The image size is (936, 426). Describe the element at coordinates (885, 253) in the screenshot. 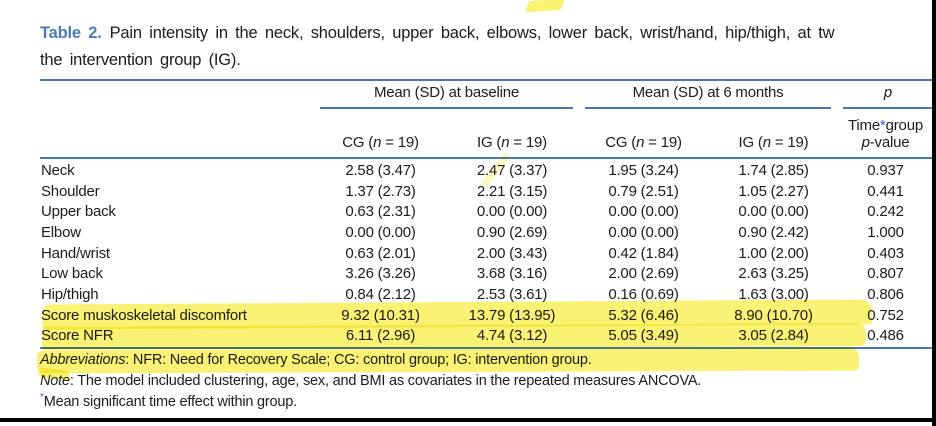

I see `cell-value: 0.403` at that location.